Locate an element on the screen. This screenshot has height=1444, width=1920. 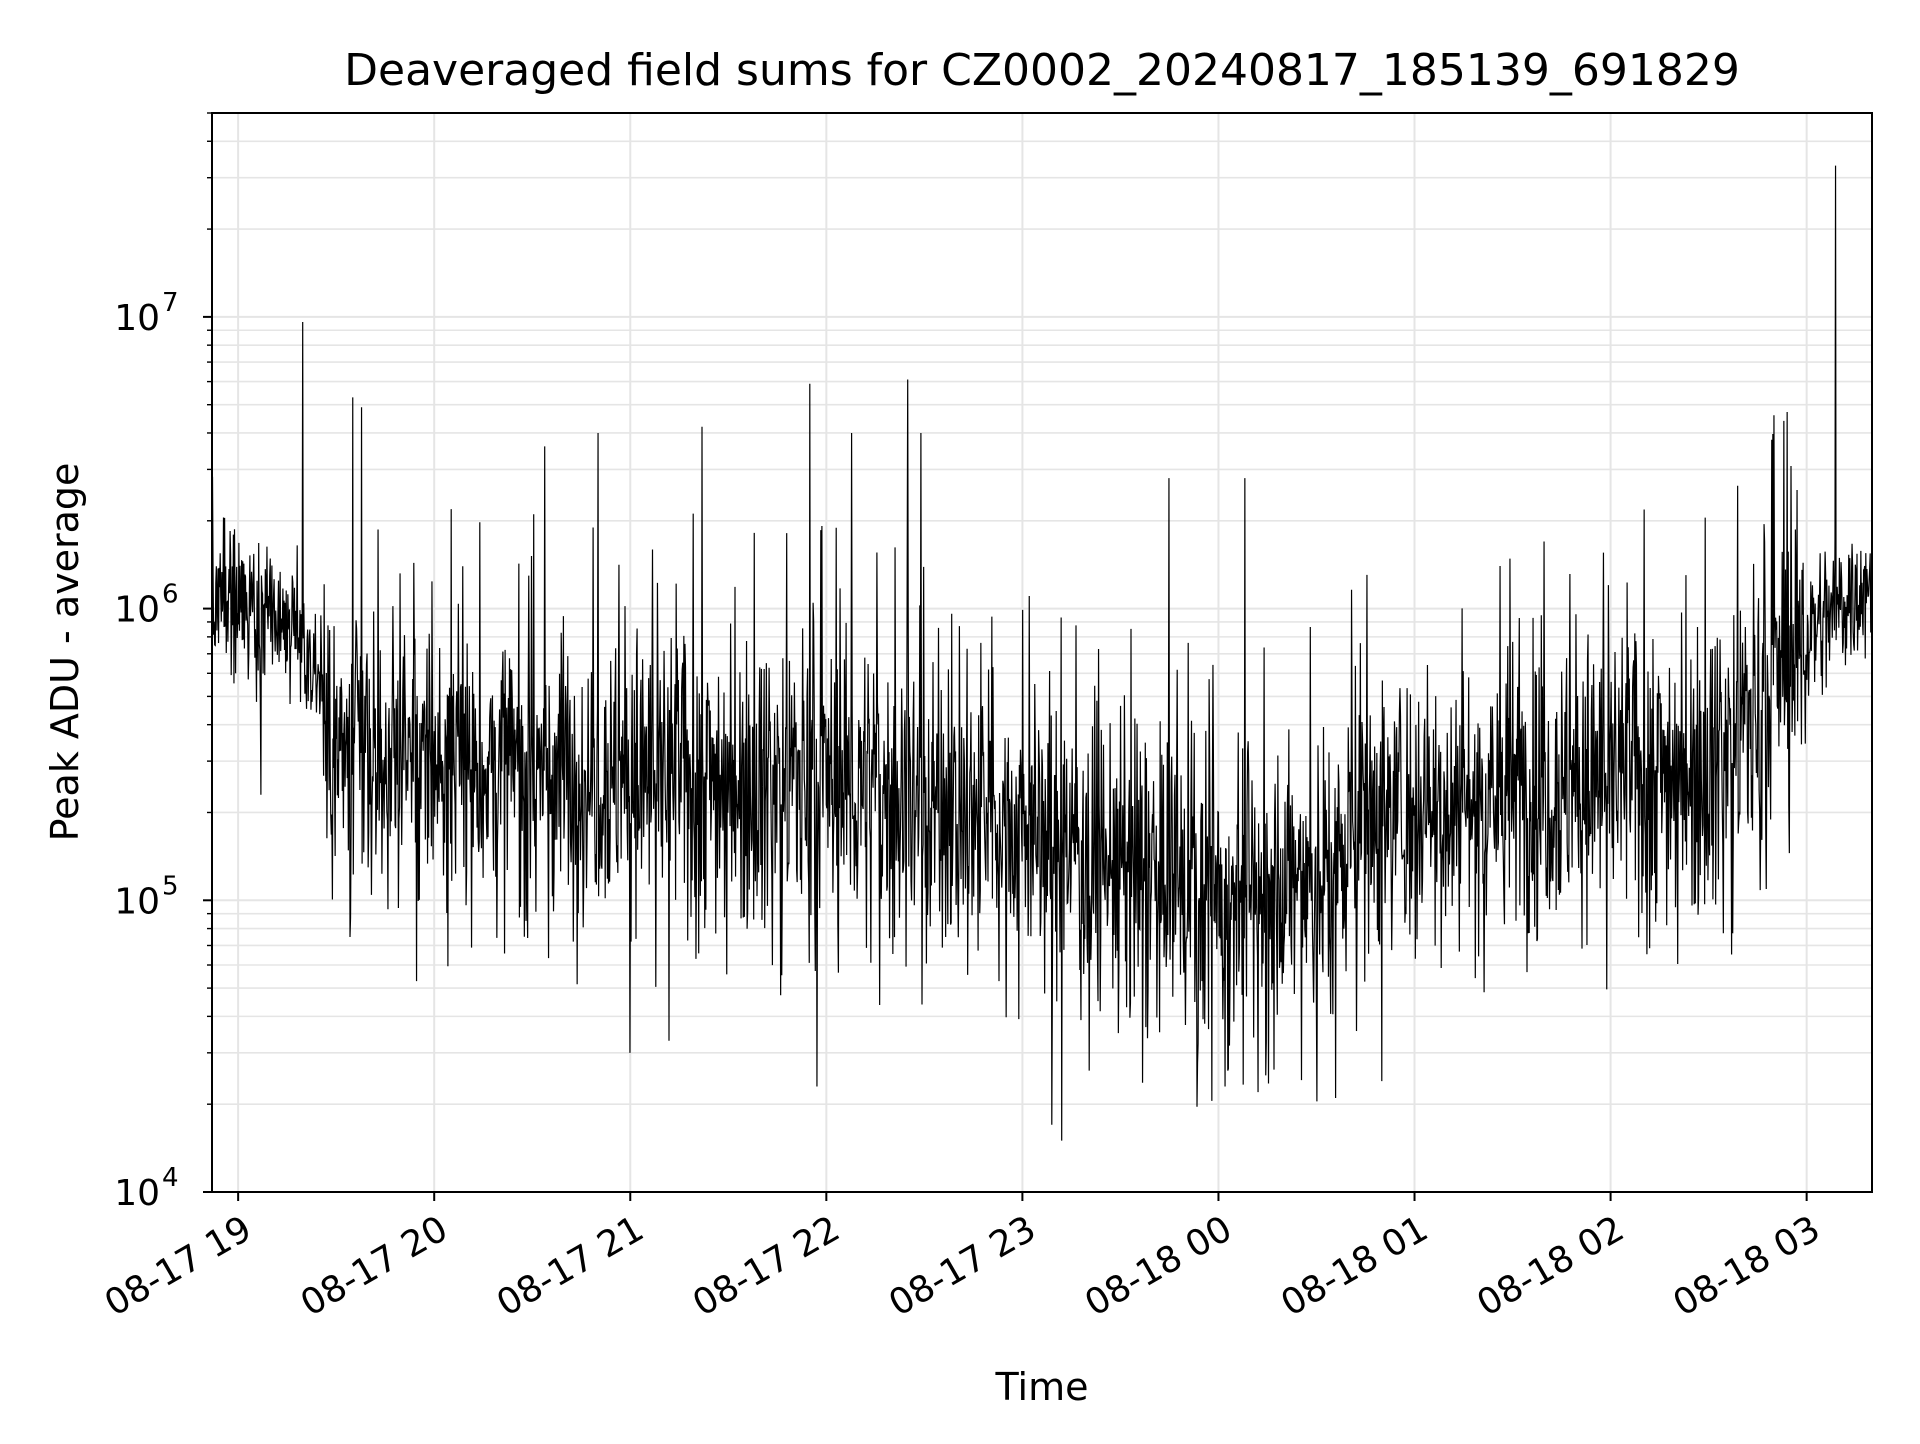
x-axis-label: Time is located at coordinates (1042, 1387).